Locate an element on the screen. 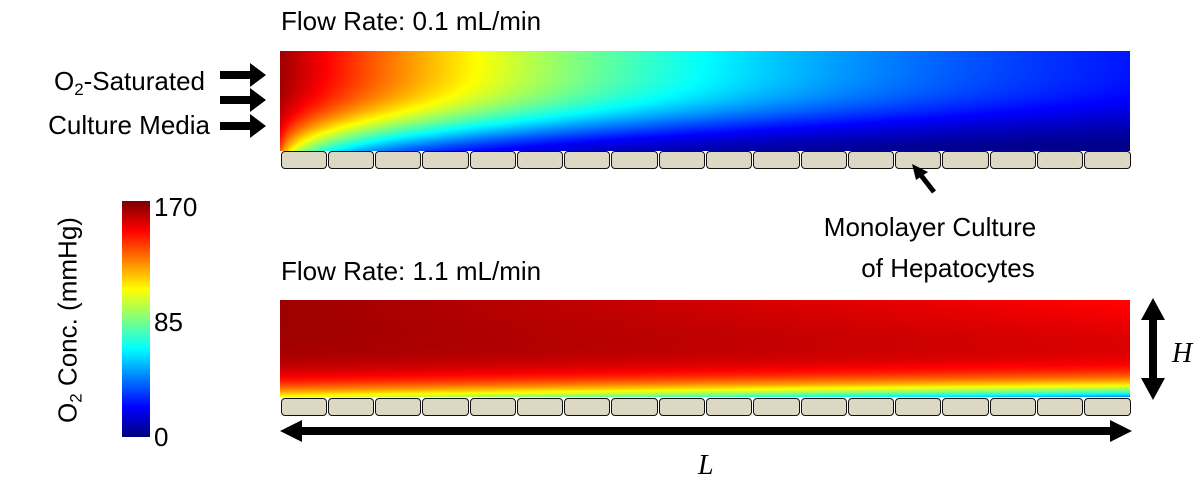 Image resolution: width=1200 pixels, height=481 pixels. height-arrow is located at coordinates (1153, 349).